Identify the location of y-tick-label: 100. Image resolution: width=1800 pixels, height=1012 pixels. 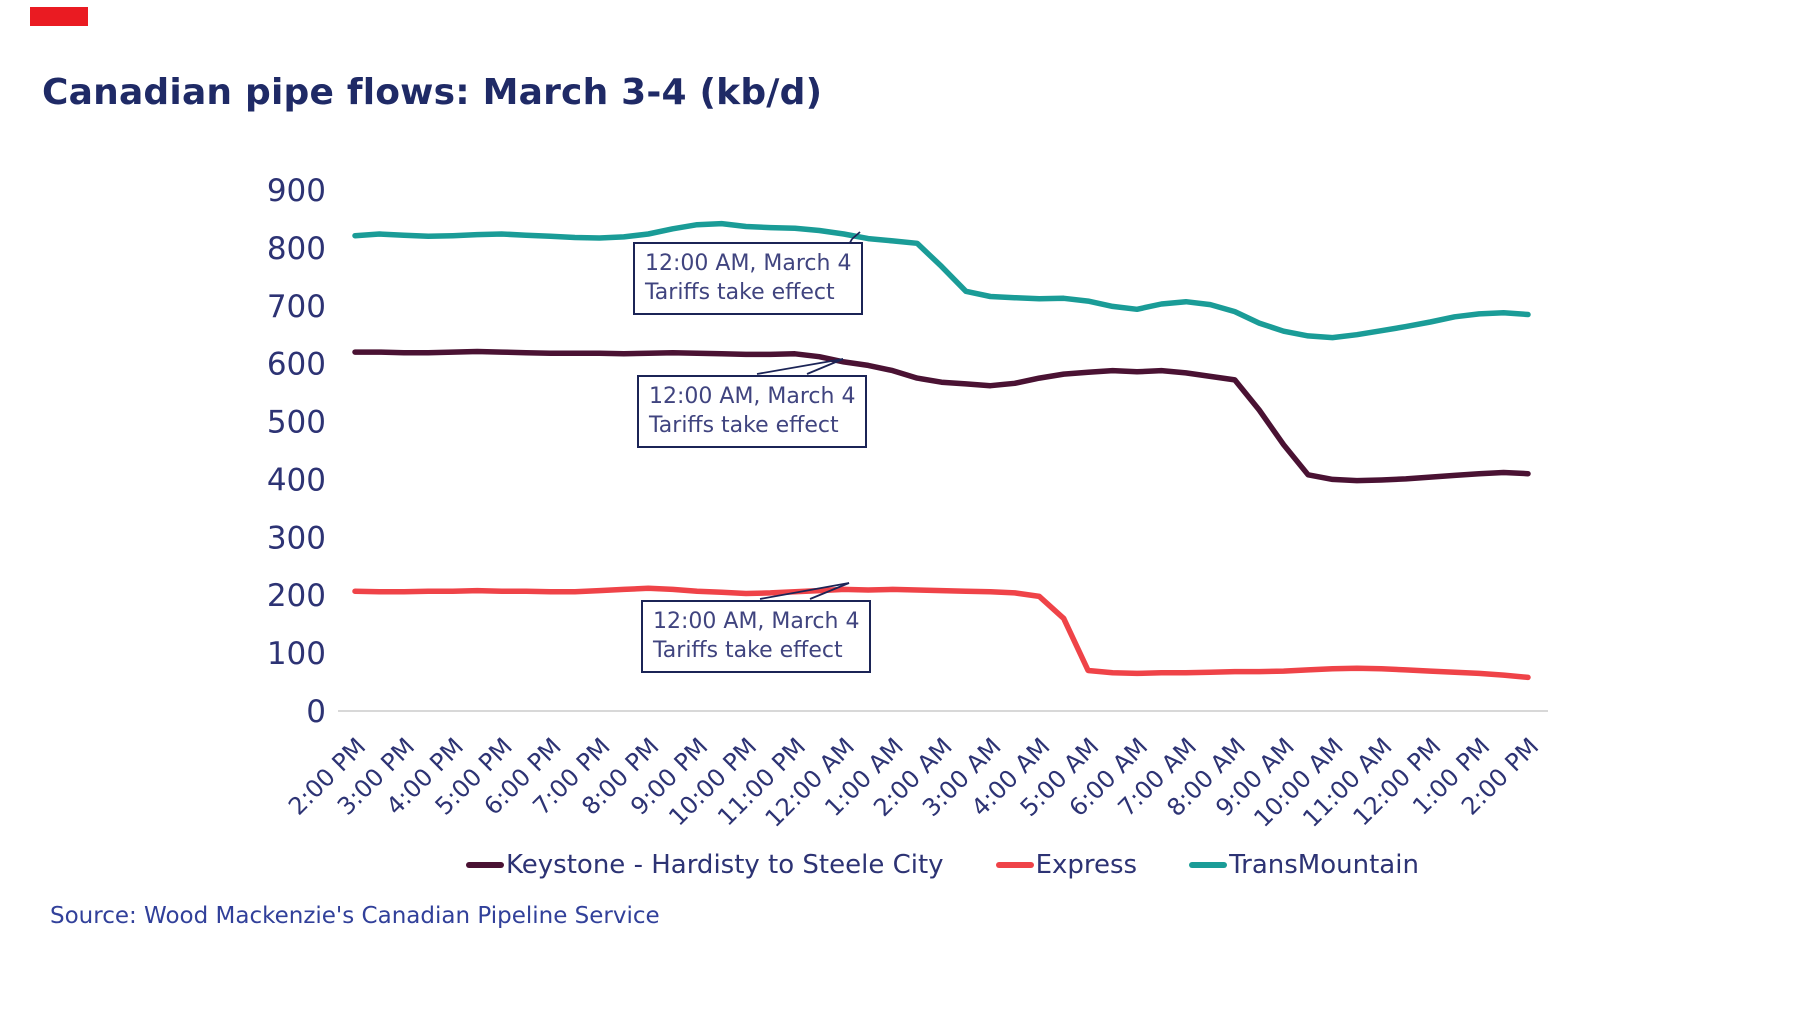
(296, 654).